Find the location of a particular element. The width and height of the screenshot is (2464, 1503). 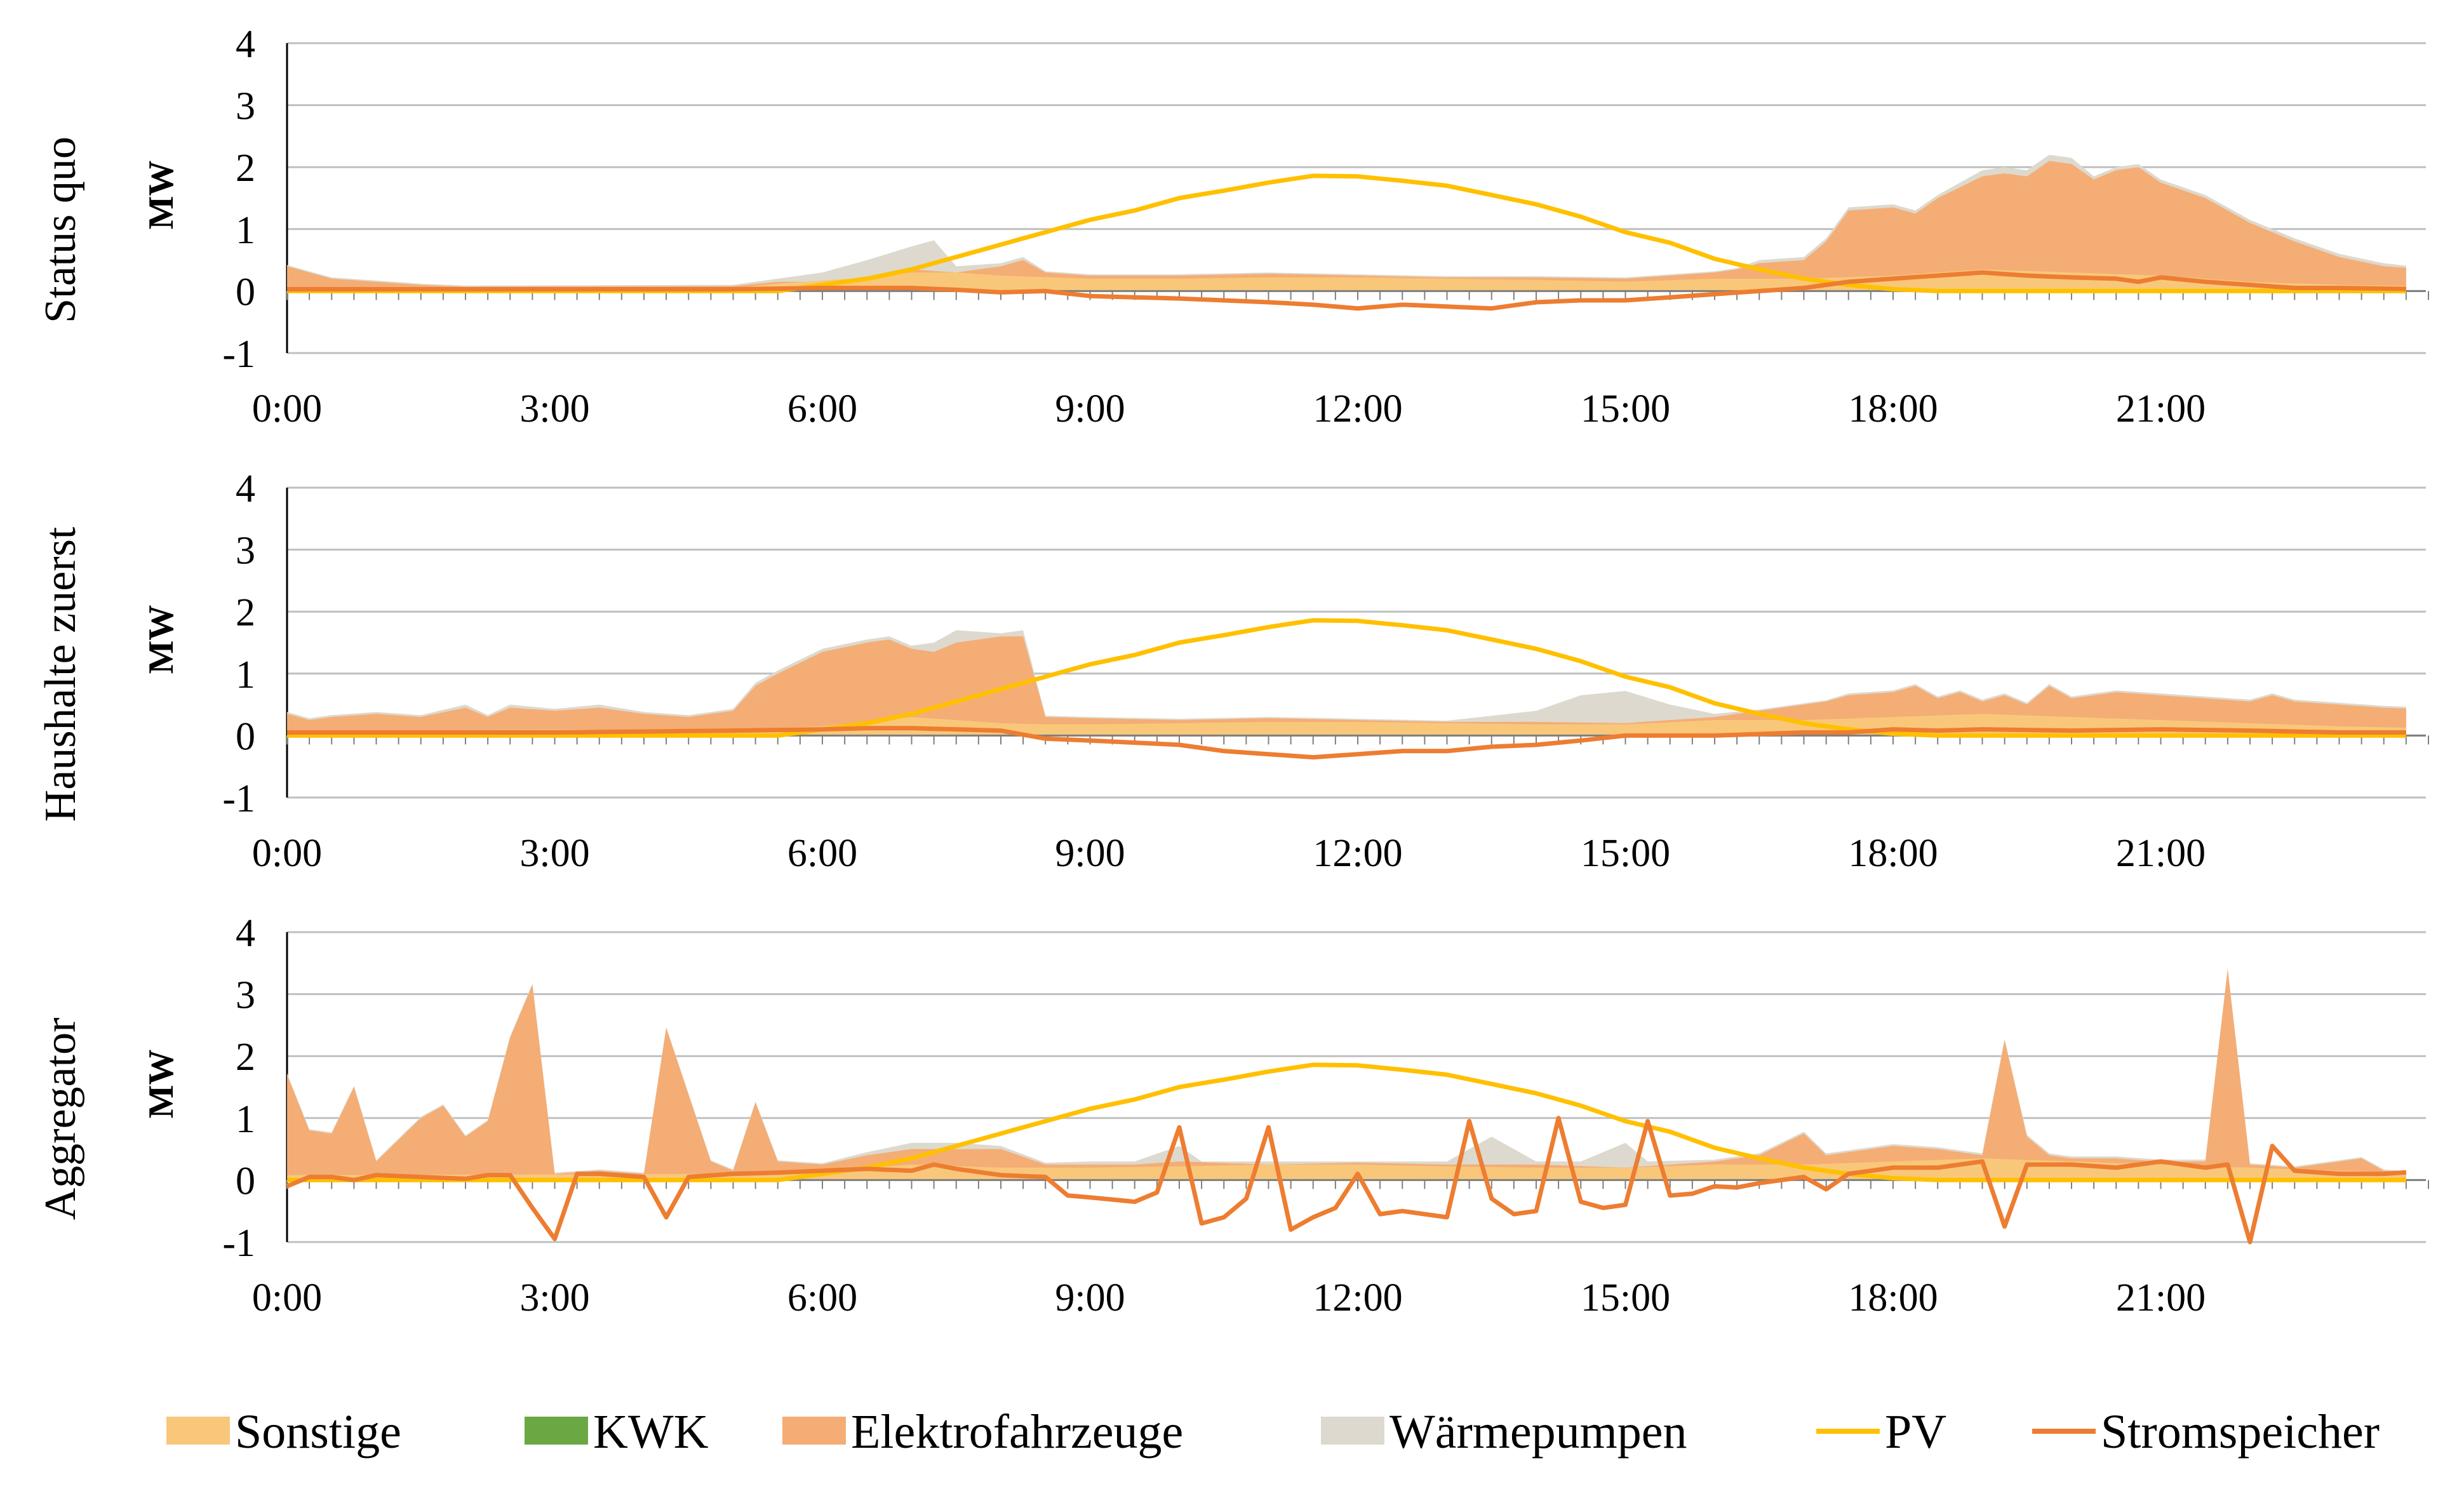

legend-label: KWK is located at coordinates (651, 1432).